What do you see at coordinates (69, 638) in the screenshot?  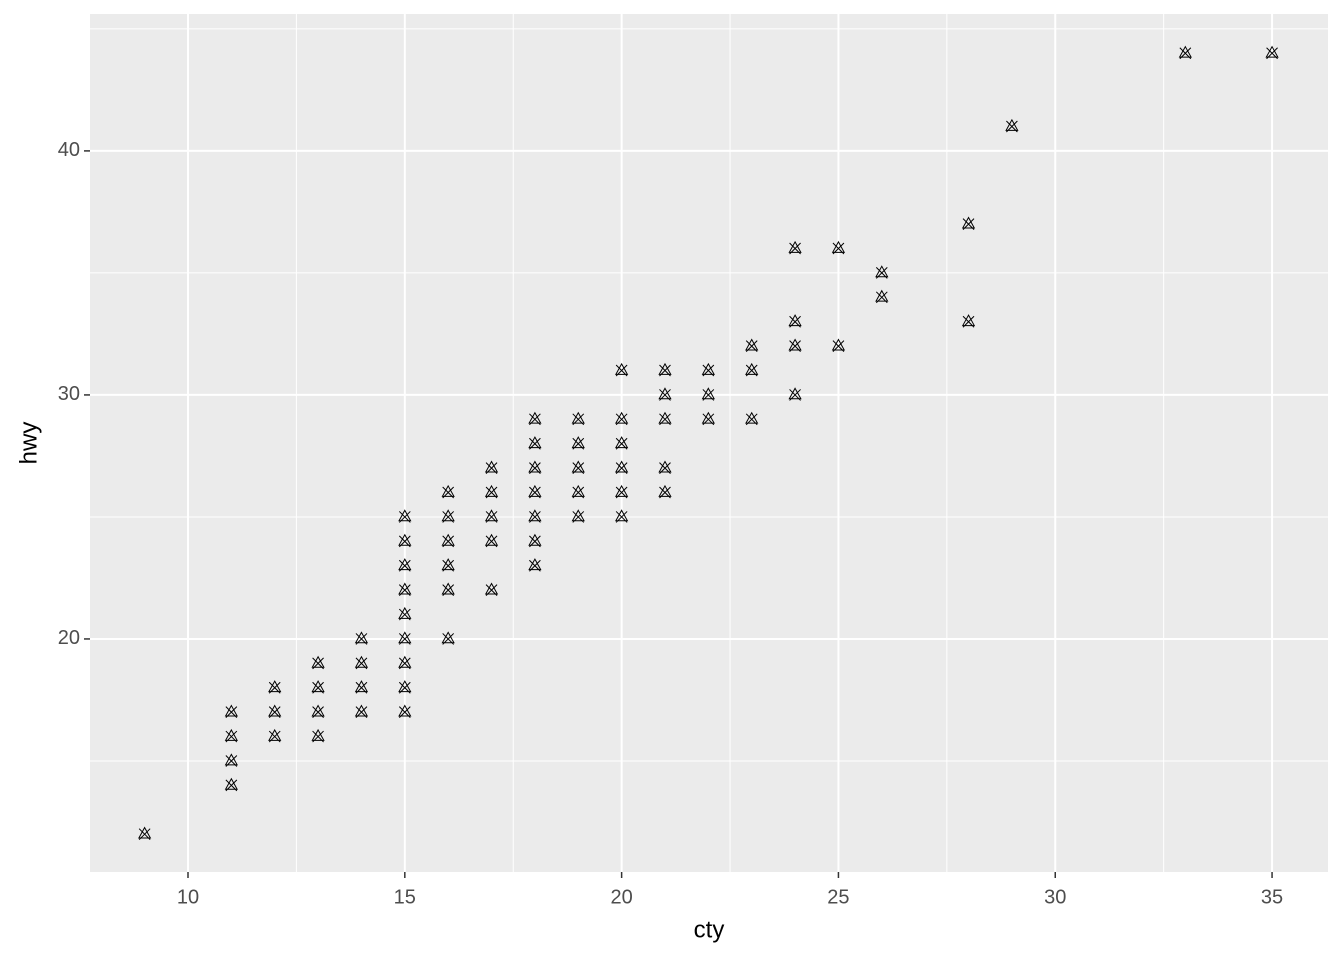 I see `y-tick-label: 20` at bounding box center [69, 638].